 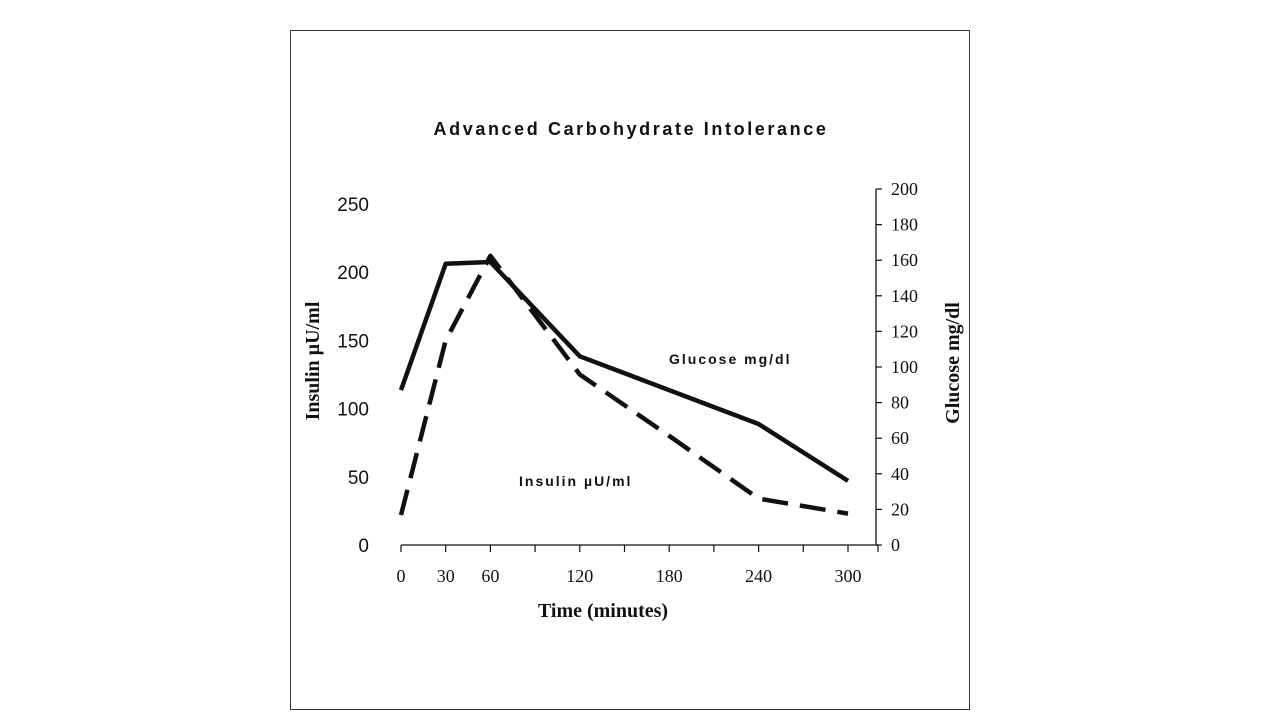 I want to click on glucose-series-label: Glucose mg/dl, so click(x=730, y=359).